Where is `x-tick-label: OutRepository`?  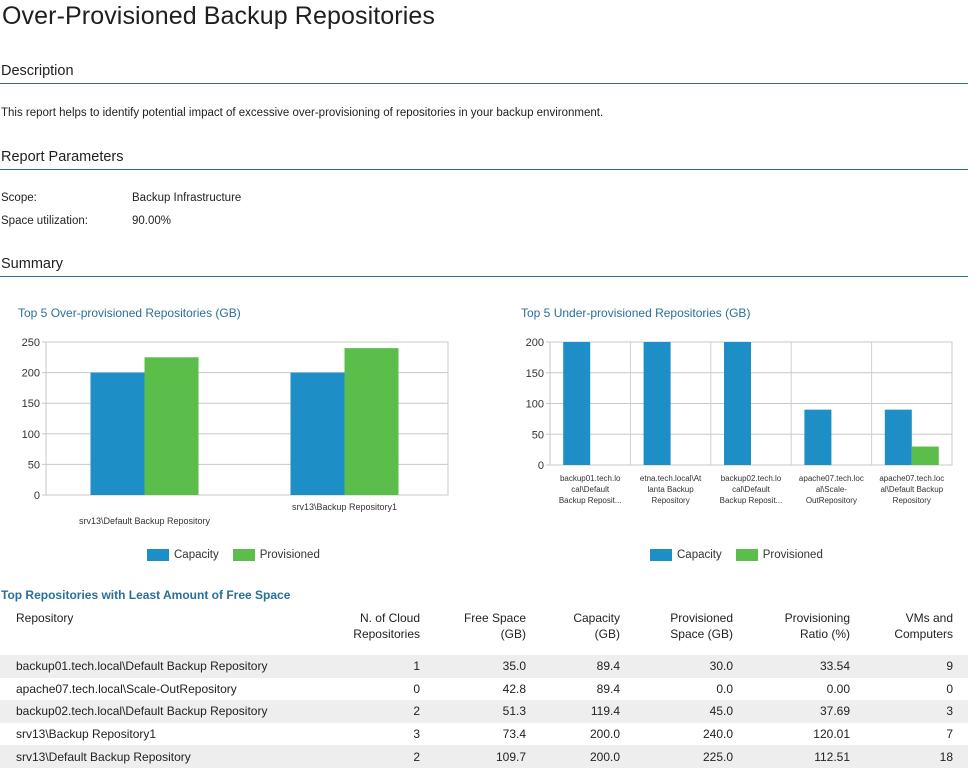
x-tick-label: OutRepository is located at coordinates (831, 500).